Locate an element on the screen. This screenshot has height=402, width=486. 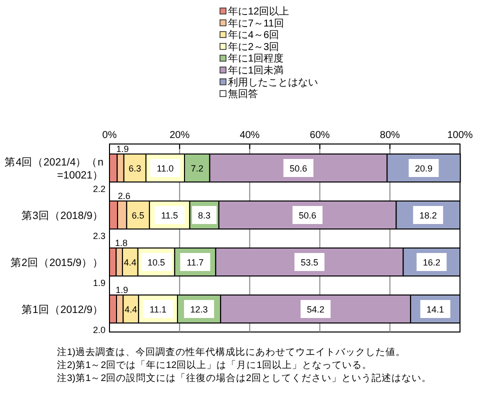
data-label: 11.1 is located at coordinates (158, 309).